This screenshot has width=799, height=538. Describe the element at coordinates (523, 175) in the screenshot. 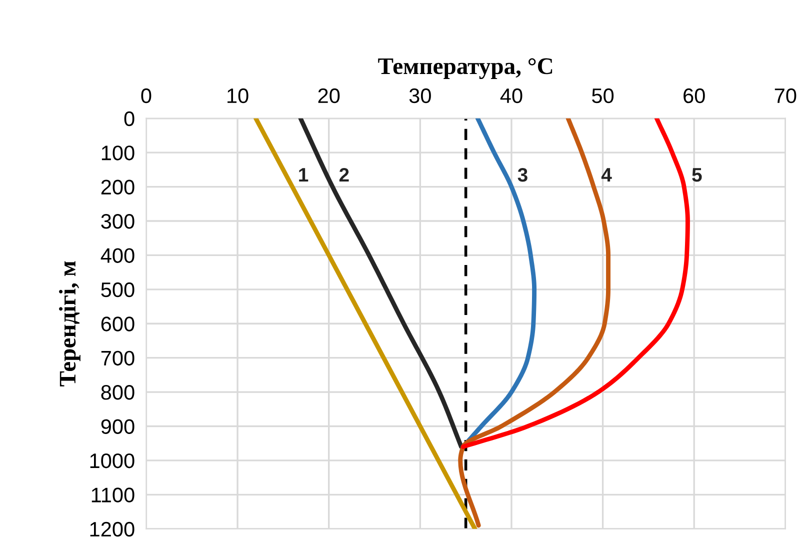

I see `series-label: 3` at that location.